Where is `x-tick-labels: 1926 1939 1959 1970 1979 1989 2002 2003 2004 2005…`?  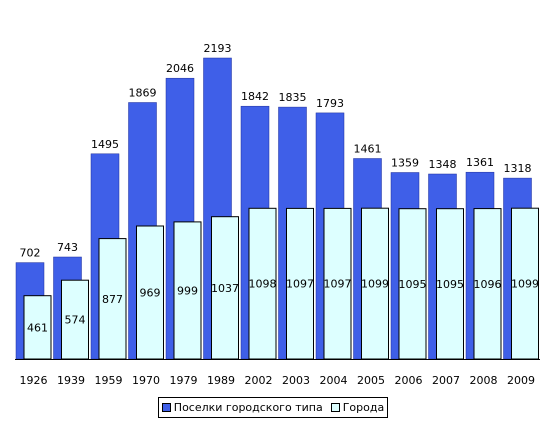
x-tick-labels: 1926 1939 1959 1970 1979 1989 2002 2003 2004 2005… is located at coordinates (278, 380).